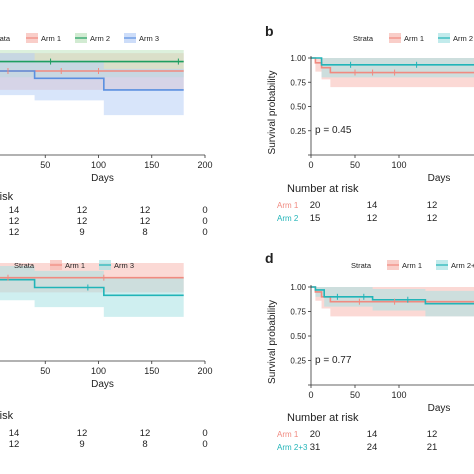 This screenshot has height=474, width=474. I want to click on panel-label: d, so click(269, 258).